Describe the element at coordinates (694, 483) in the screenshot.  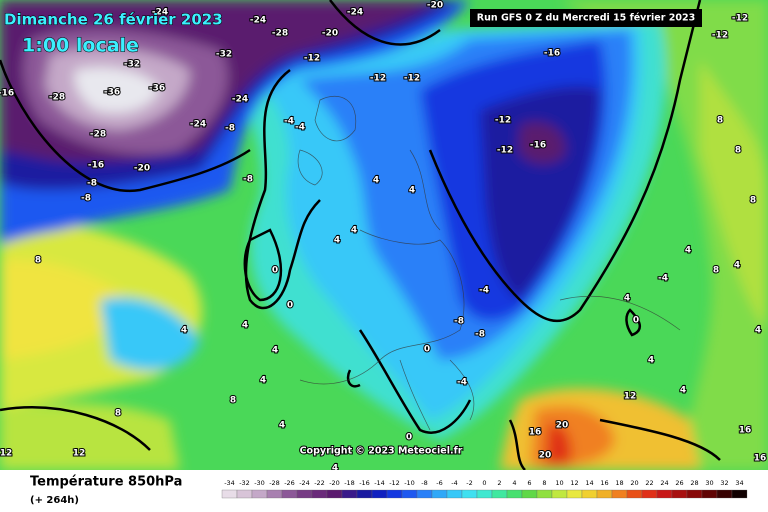
I see `scale-tick-label: 28` at that location.